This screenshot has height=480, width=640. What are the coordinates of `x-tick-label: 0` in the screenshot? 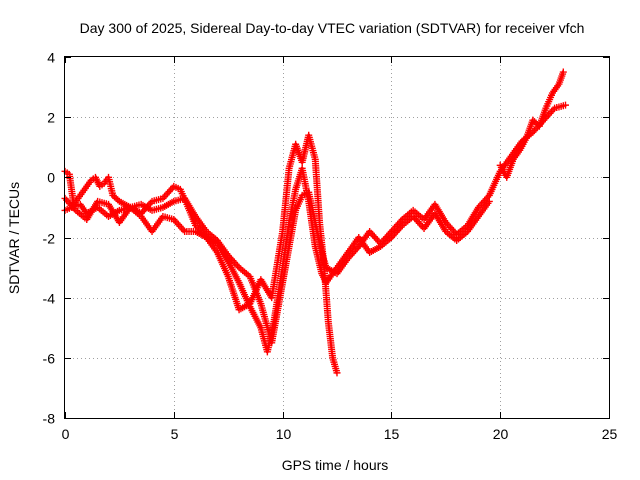 It's located at (66, 434).